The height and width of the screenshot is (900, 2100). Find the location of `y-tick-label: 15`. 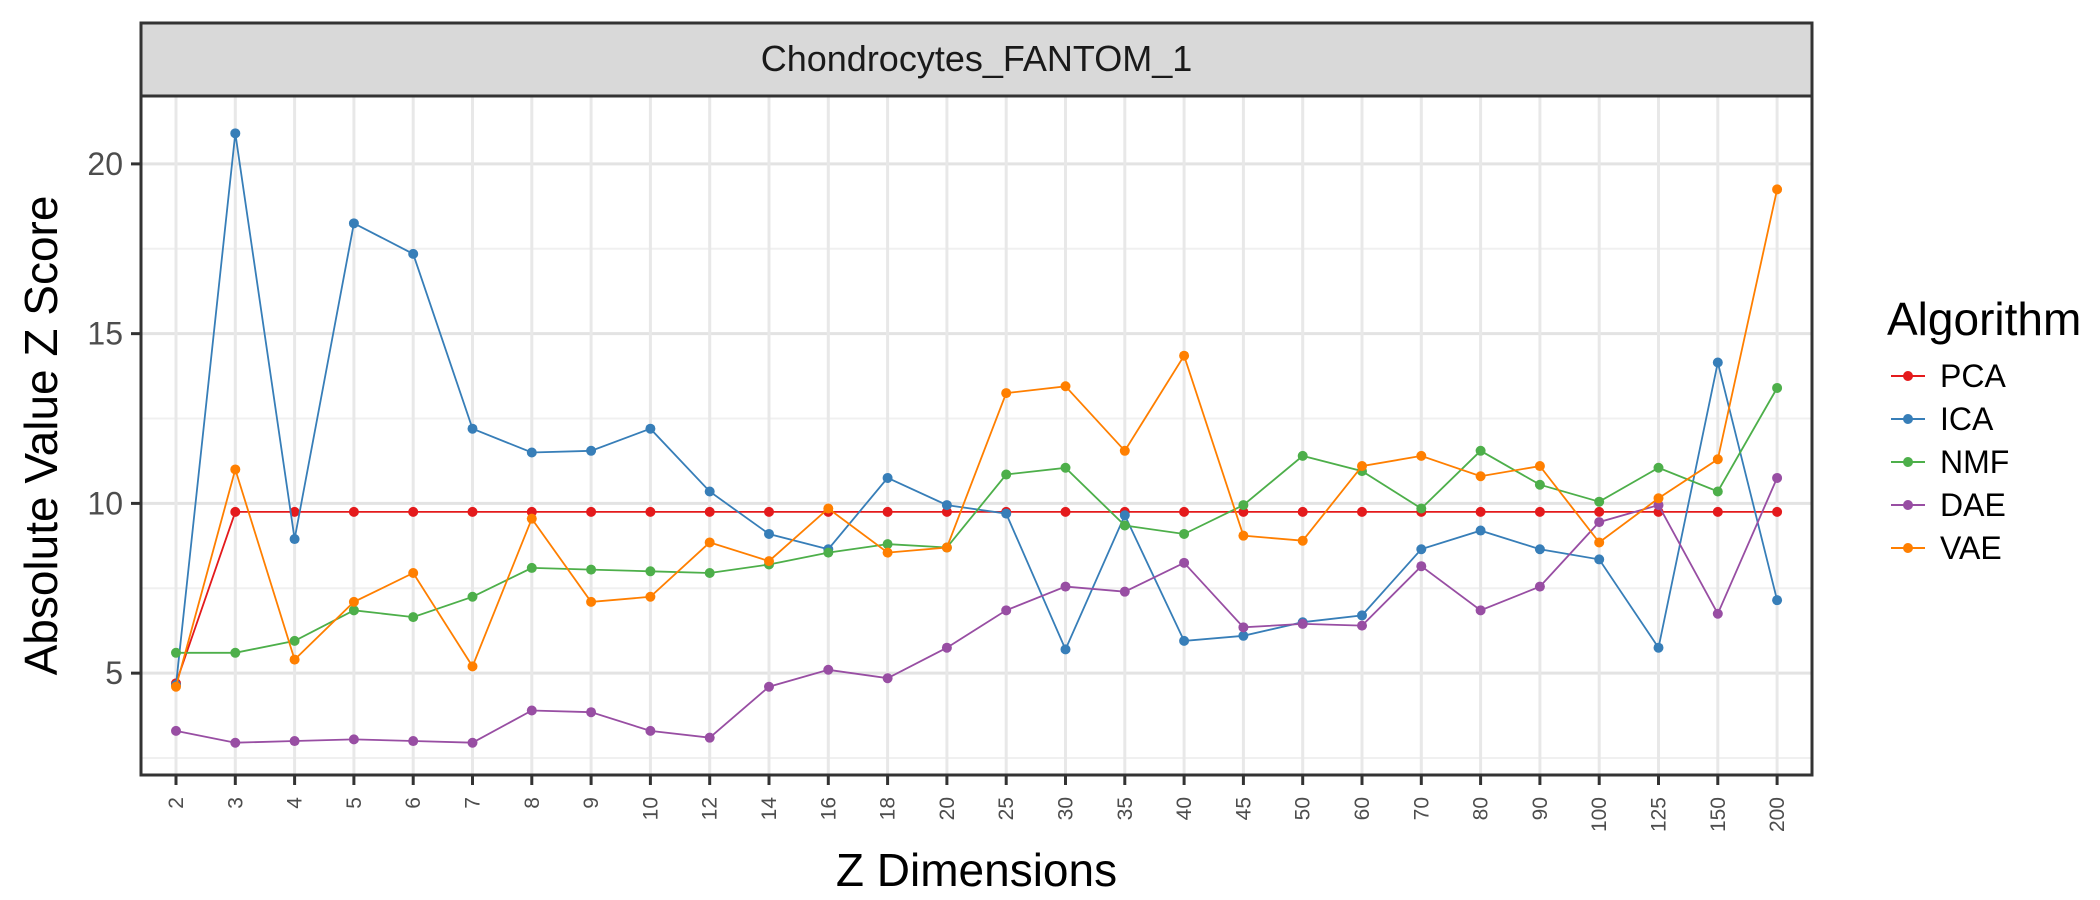

y-tick-label: 15 is located at coordinates (105, 334).